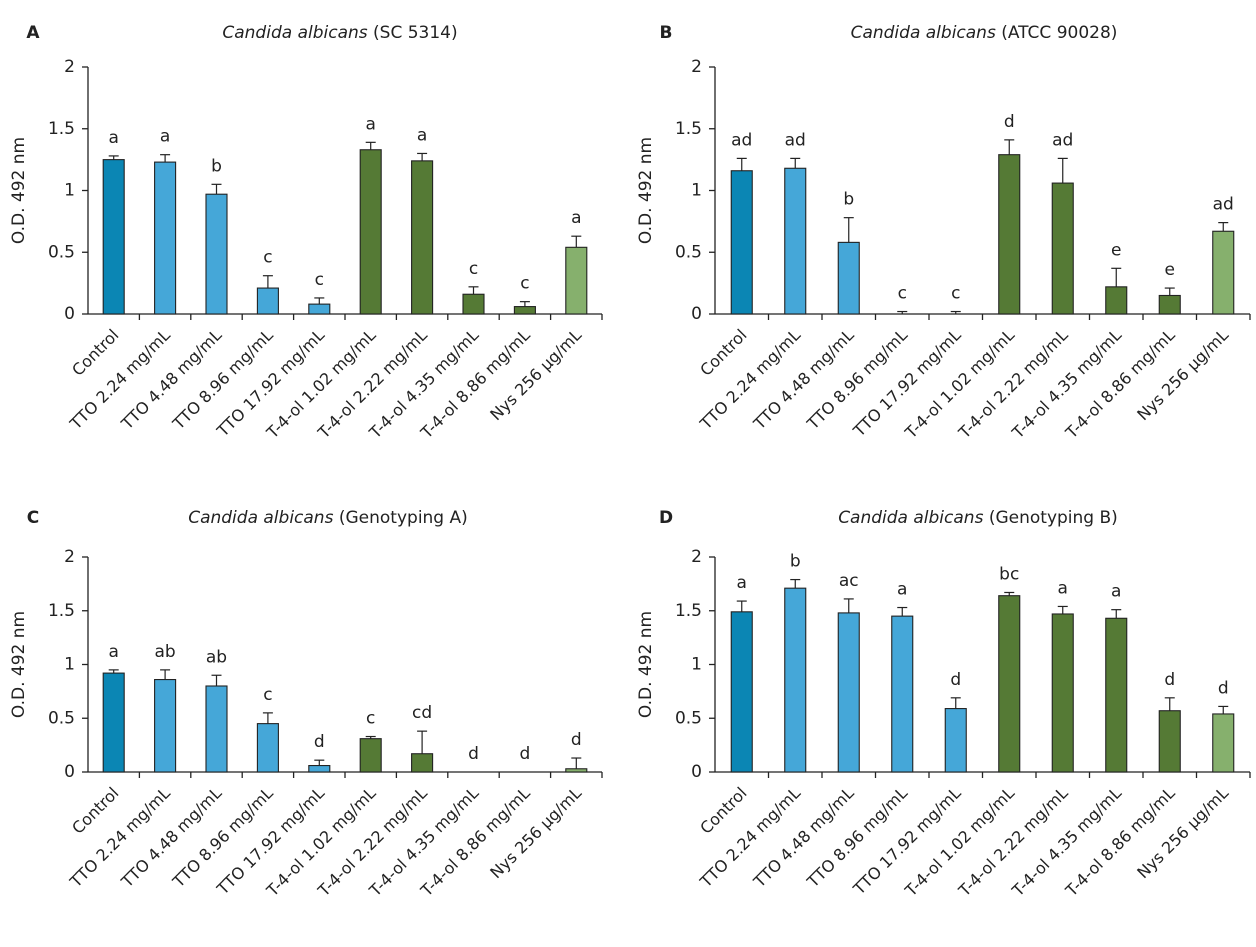  What do you see at coordinates (422, 713) in the screenshot?
I see `significance-label: cd` at bounding box center [422, 713].